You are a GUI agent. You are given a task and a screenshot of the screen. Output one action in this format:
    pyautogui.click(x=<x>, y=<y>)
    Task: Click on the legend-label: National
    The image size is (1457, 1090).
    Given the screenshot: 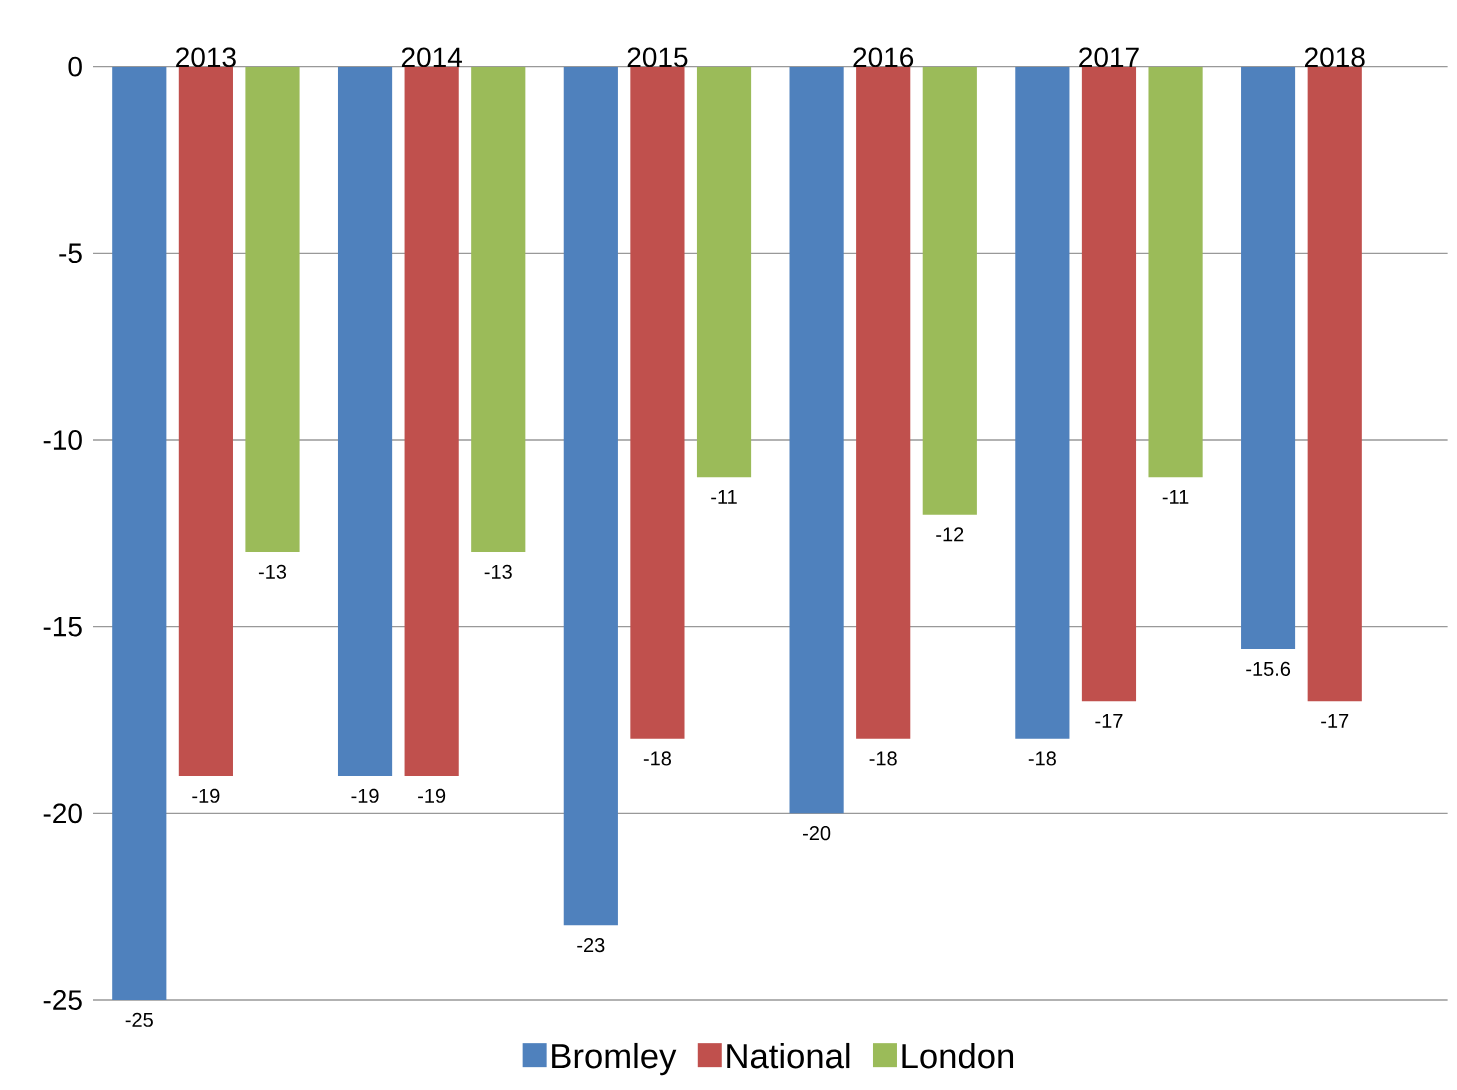 What is the action you would take?
    pyautogui.click(x=788, y=1055)
    